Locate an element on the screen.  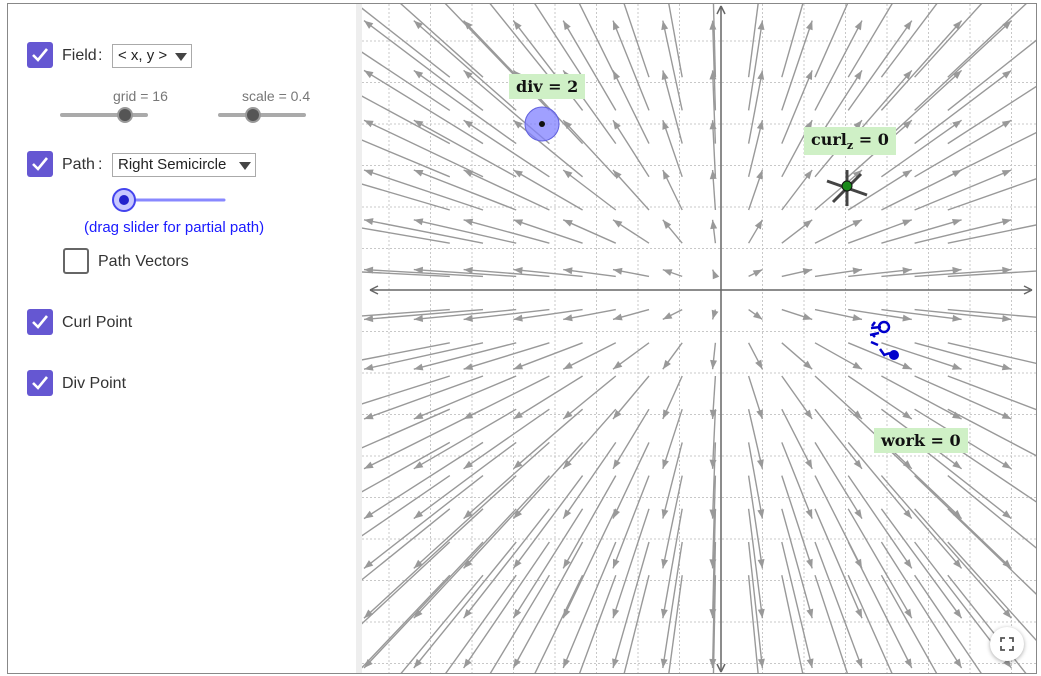
div-point-checkbox is located at coordinates (40, 383).